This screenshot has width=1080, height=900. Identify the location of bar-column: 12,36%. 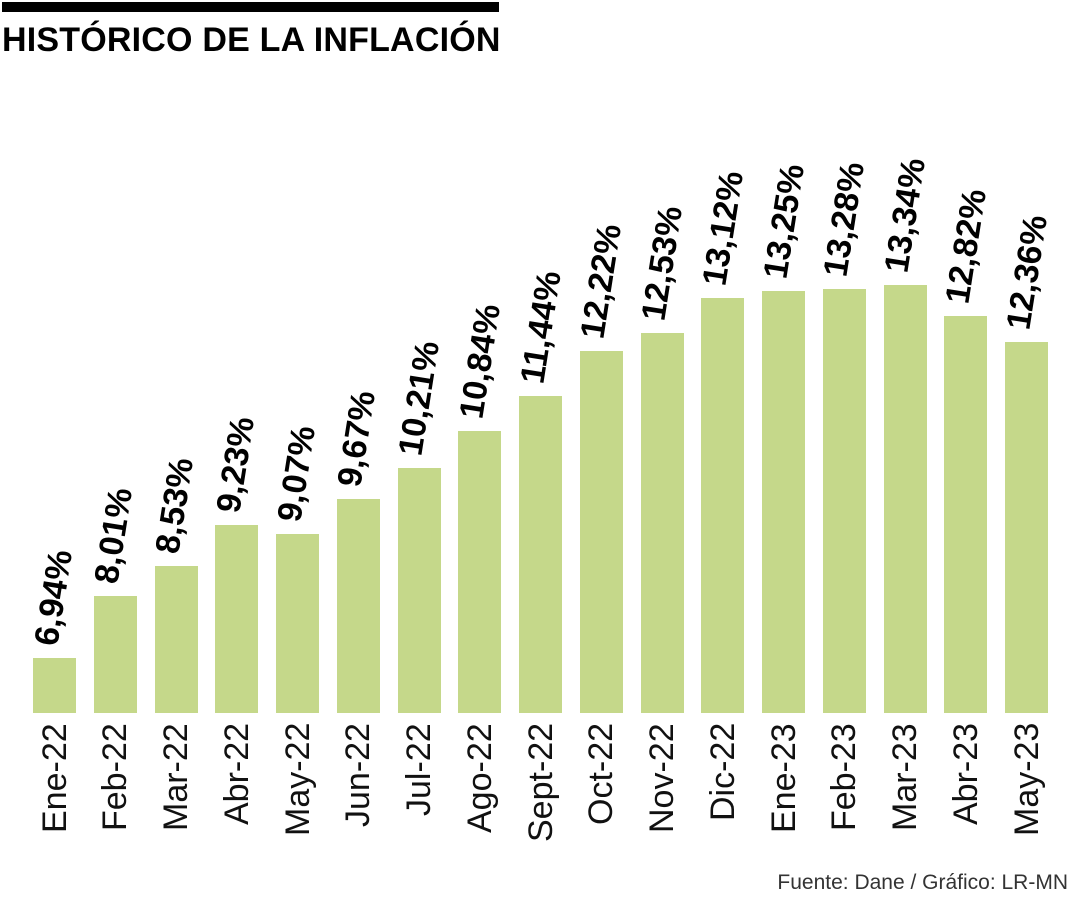
(1027, 462).